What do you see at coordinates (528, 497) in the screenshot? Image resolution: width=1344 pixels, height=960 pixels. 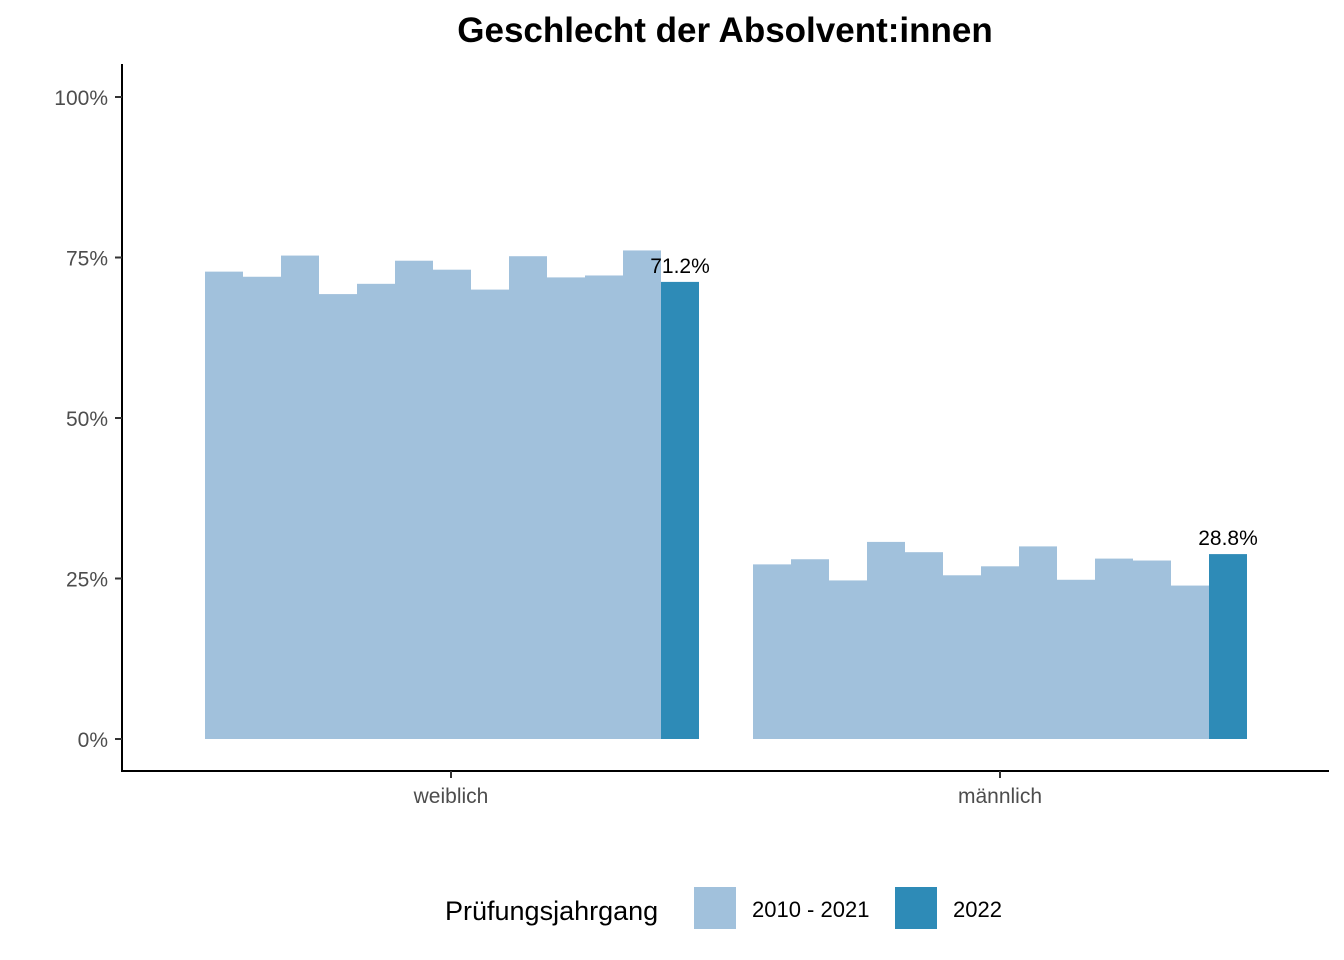 I see `bar-weiblich-2018` at bounding box center [528, 497].